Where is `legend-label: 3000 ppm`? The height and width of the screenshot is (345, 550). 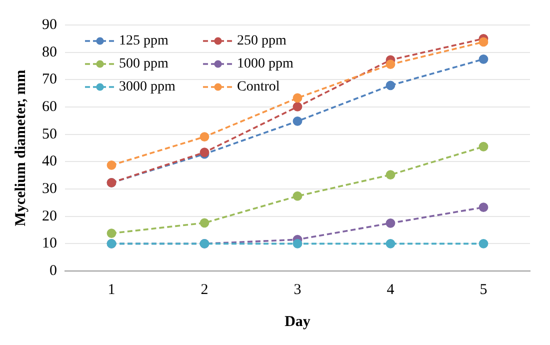 legend-label: 3000 ppm is located at coordinates (147, 87).